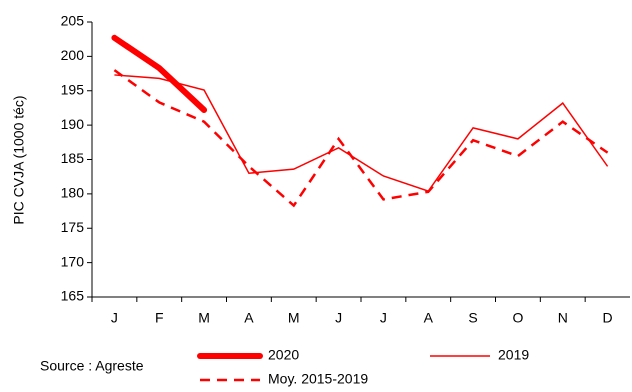 This screenshot has width=632, height=392. I want to click on legend-label: 2019, so click(513, 355).